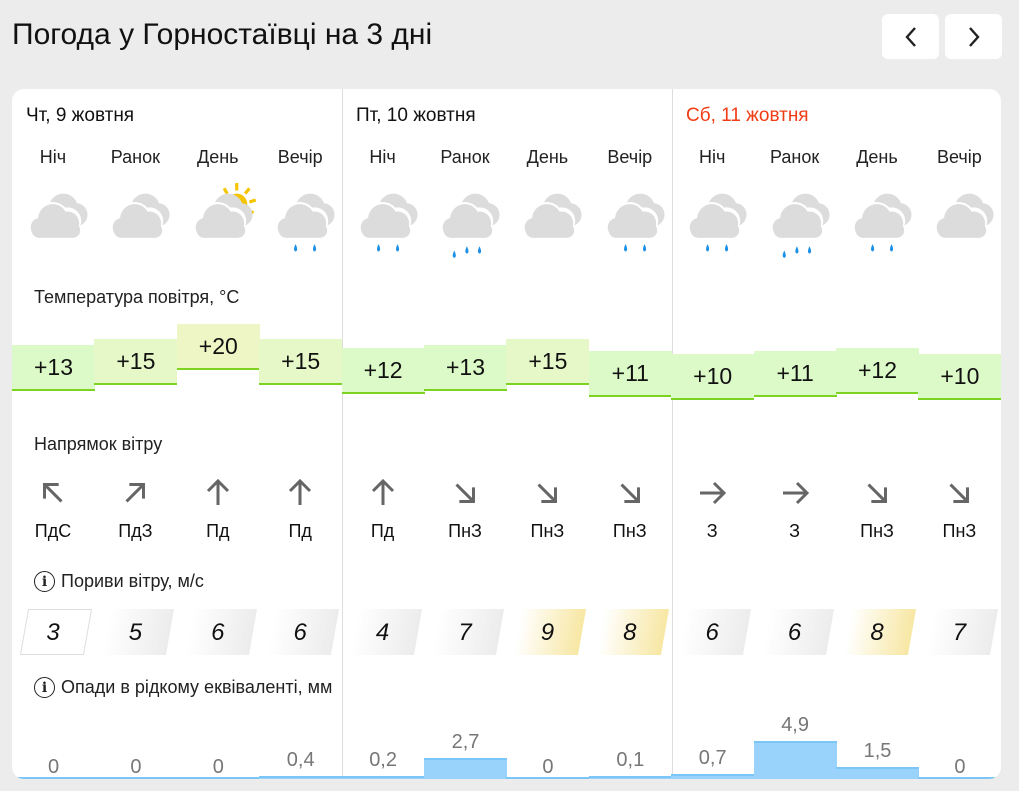  What do you see at coordinates (301, 757) in the screenshot?
I see `precip-cell: 0,4` at bounding box center [301, 757].